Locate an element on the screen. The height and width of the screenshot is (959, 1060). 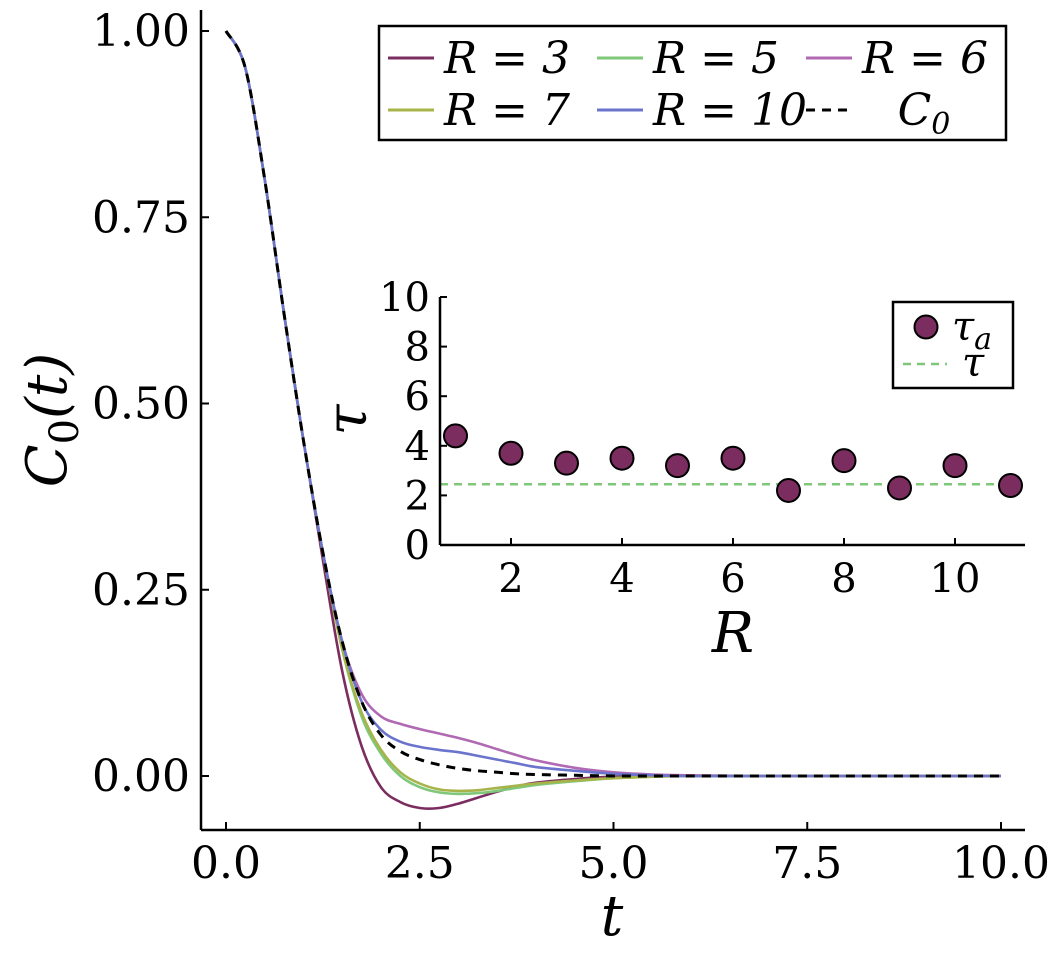
inset-series is located at coordinates (732, 463).